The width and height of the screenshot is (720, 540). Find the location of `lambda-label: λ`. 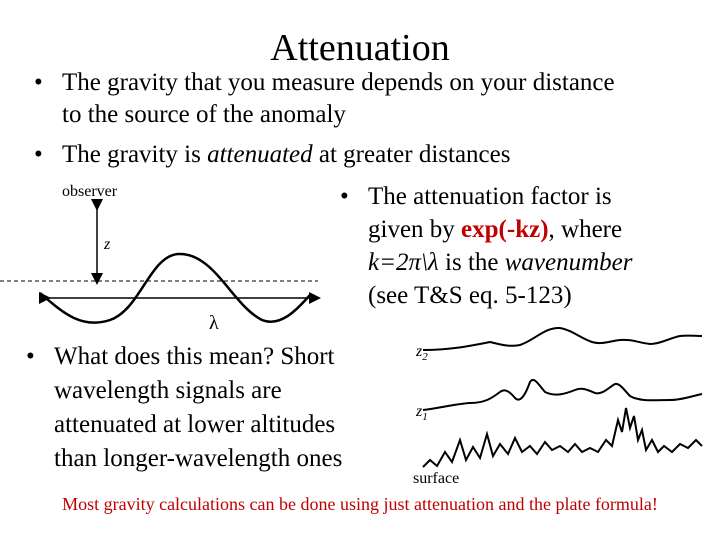

lambda-label: λ is located at coordinates (214, 323).